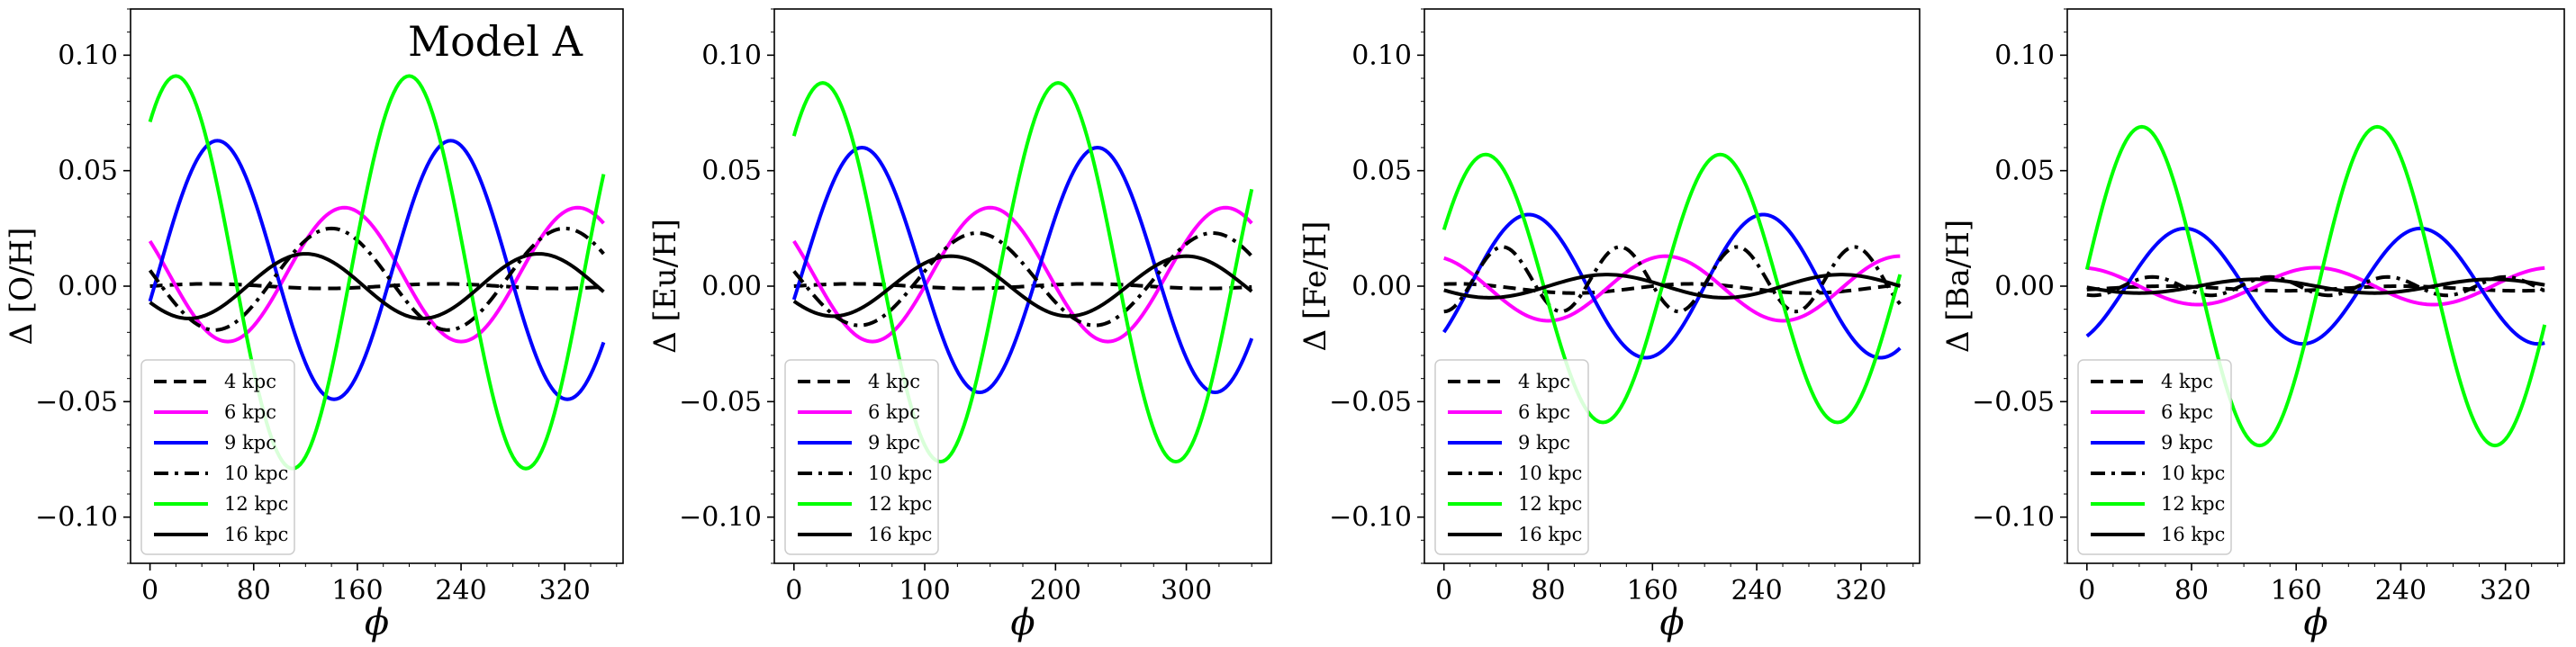 The height and width of the screenshot is (647, 2576). What do you see at coordinates (924, 591) in the screenshot?
I see `x-tick-label: 100` at bounding box center [924, 591].